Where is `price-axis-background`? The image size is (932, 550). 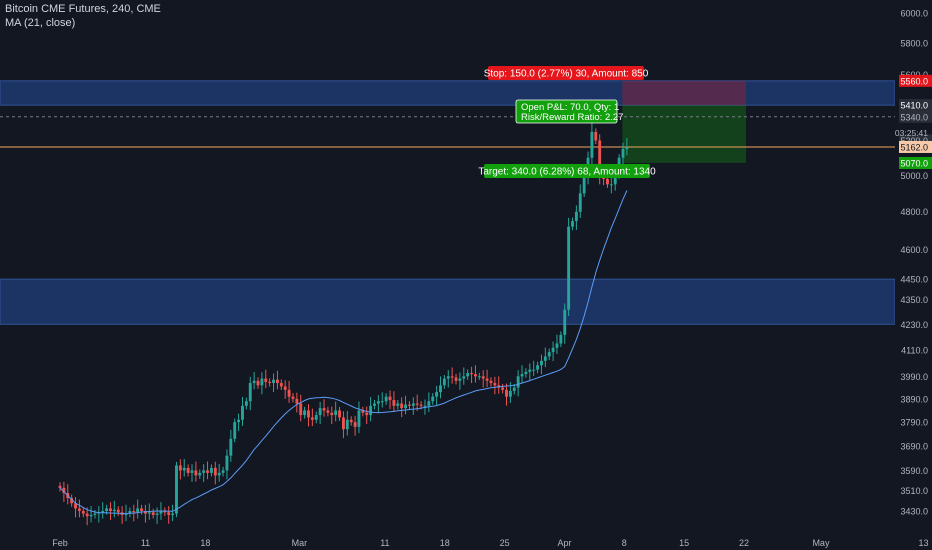
price-axis-background is located at coordinates (913, 275).